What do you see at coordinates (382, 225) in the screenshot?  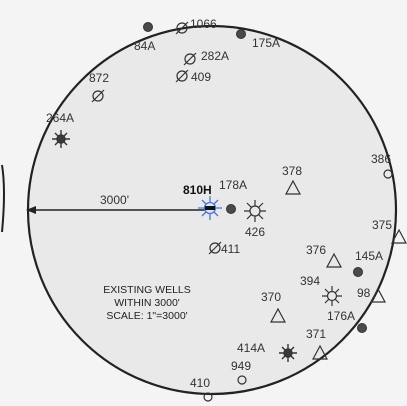 I see `well-label-375: 375` at bounding box center [382, 225].